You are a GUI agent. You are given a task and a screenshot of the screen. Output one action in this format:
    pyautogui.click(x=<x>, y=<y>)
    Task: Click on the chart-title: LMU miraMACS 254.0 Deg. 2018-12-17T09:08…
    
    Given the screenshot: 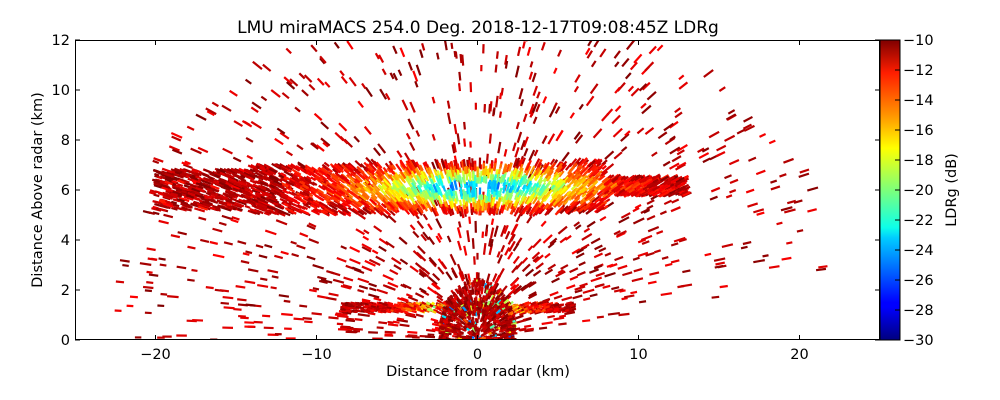 What is the action you would take?
    pyautogui.click(x=478, y=28)
    